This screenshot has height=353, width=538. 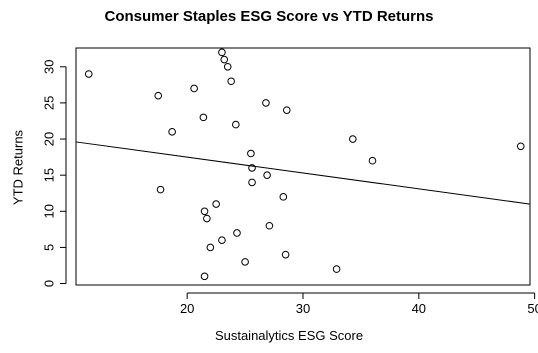 What do you see at coordinates (48, 247) in the screenshot?
I see `y-tick-label: 5` at bounding box center [48, 247].